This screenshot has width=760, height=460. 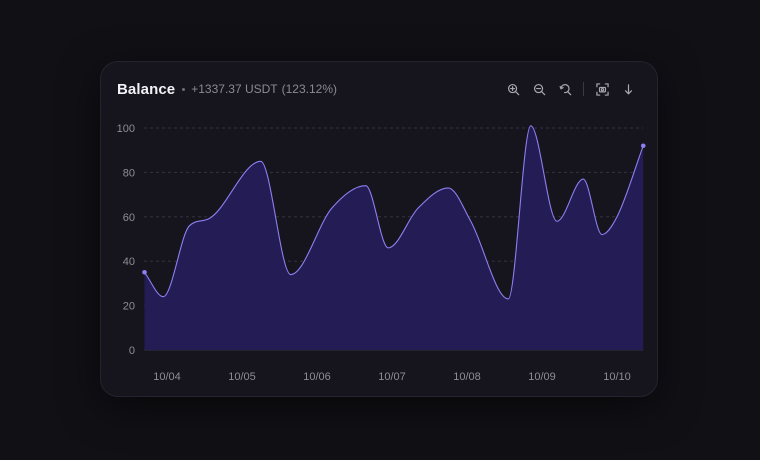 What do you see at coordinates (129, 173) in the screenshot?
I see `y-tick-label: 80` at bounding box center [129, 173].